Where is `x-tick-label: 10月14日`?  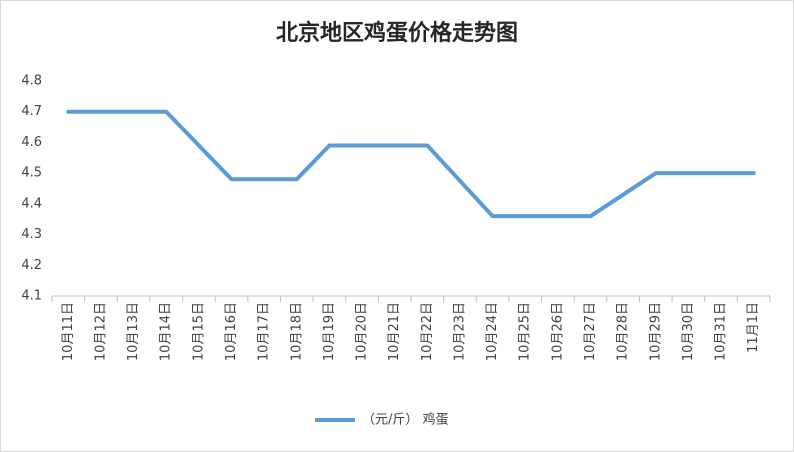 x-tick-label: 10月14日 is located at coordinates (166, 331).